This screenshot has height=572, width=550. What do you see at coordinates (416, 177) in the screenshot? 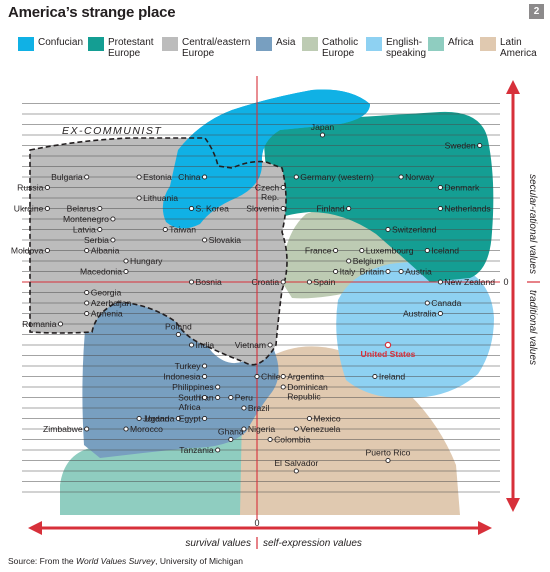
I see `point-norway: Norway` at bounding box center [416, 177].